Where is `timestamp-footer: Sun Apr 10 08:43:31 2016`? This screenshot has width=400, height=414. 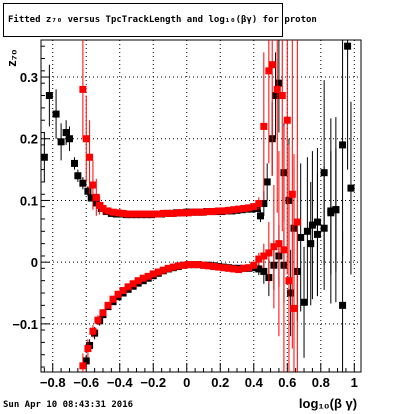 timestamp-footer: Sun Apr 10 08:43:31 2016 is located at coordinates (68, 405).